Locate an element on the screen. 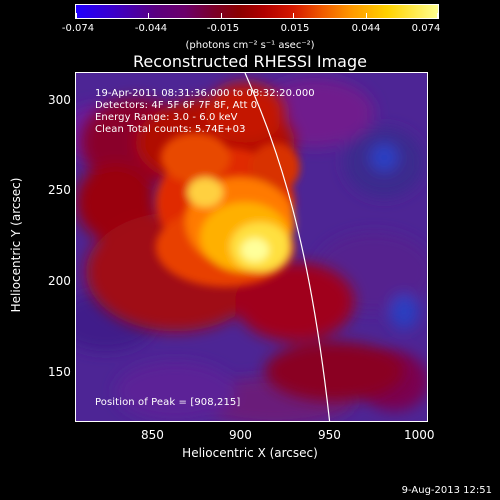  y-tick-label: 150 is located at coordinates (59, 372).